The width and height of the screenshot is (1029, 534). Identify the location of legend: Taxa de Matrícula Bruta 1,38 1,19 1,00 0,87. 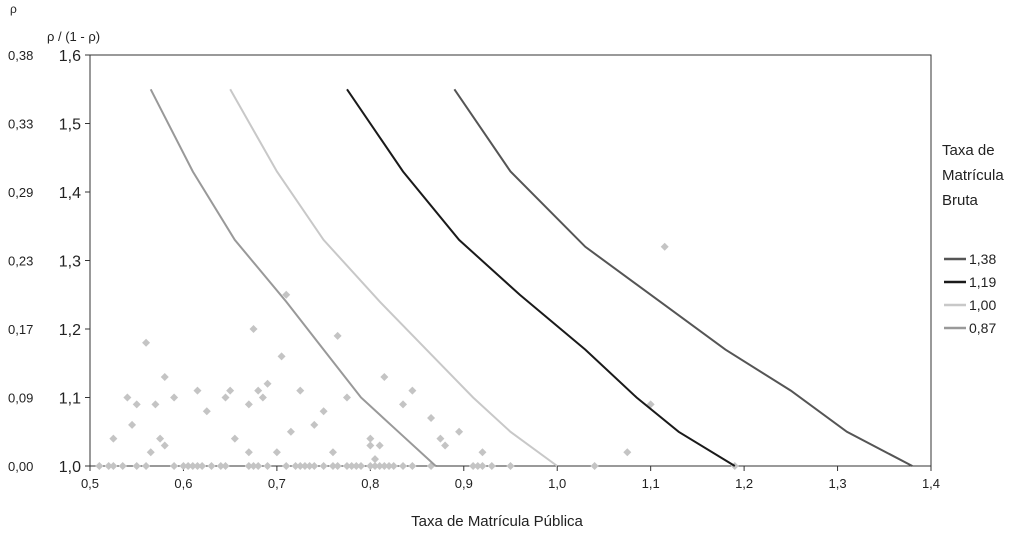
(975, 239).